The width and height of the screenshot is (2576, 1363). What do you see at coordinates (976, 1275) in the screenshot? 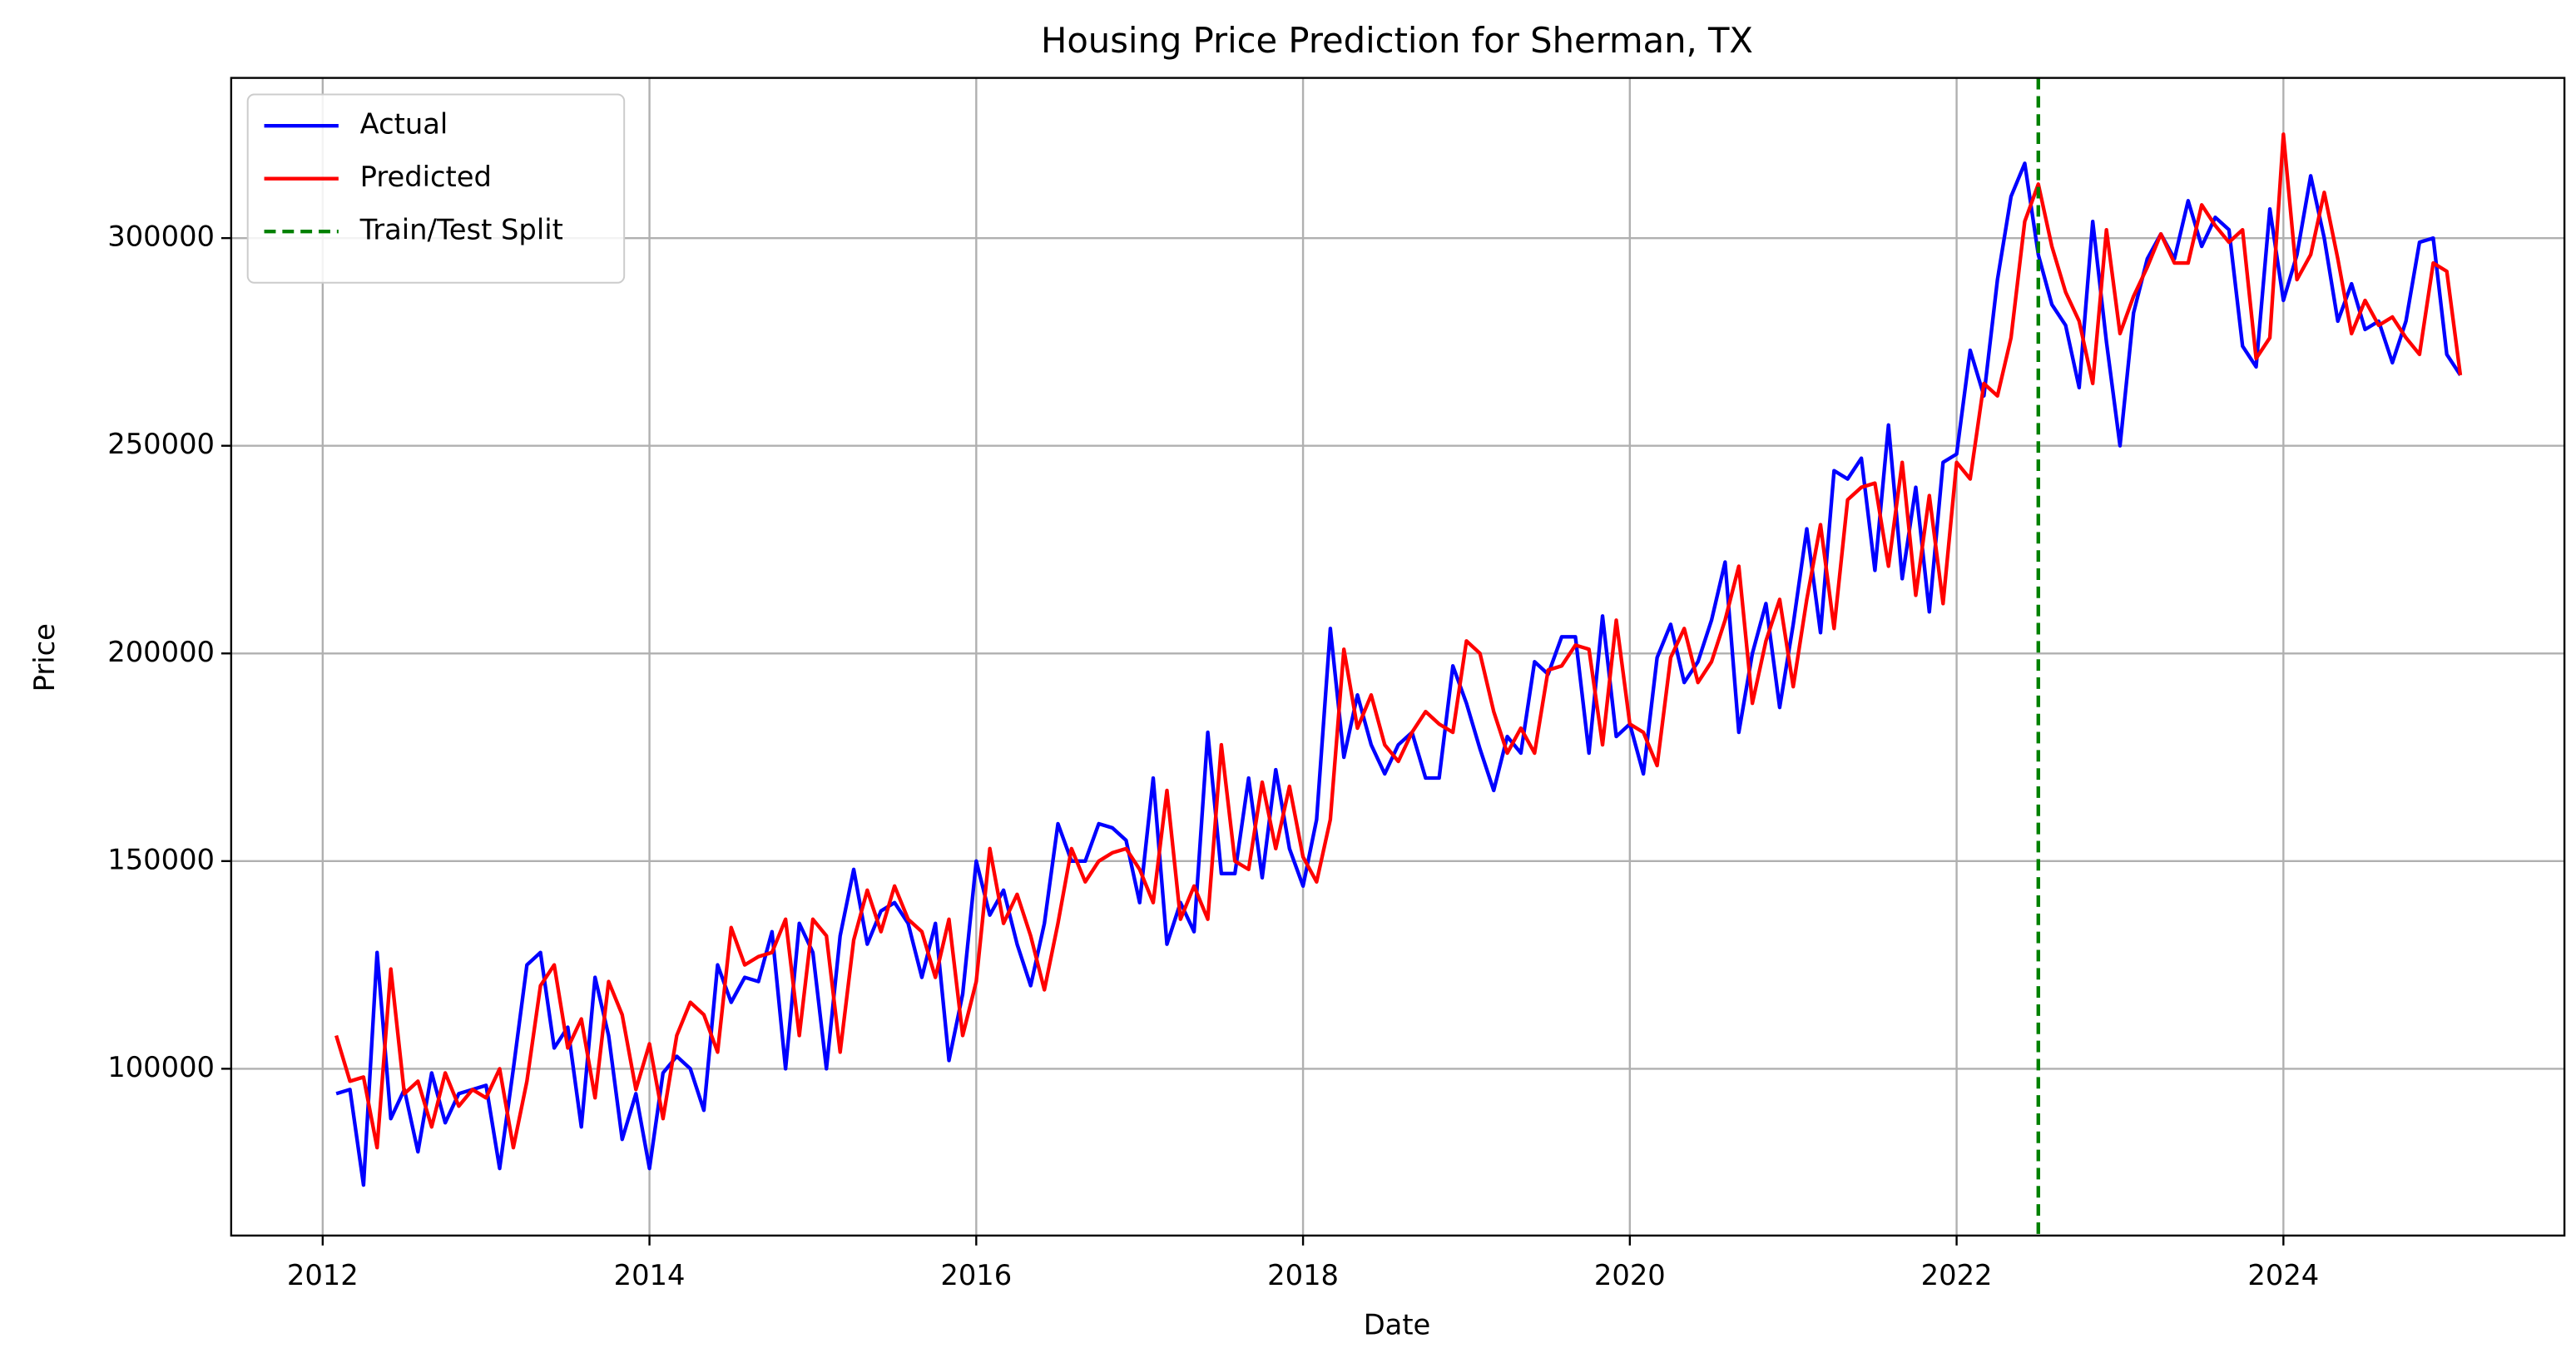
I see `x-tick-label: 2016` at bounding box center [976, 1275].